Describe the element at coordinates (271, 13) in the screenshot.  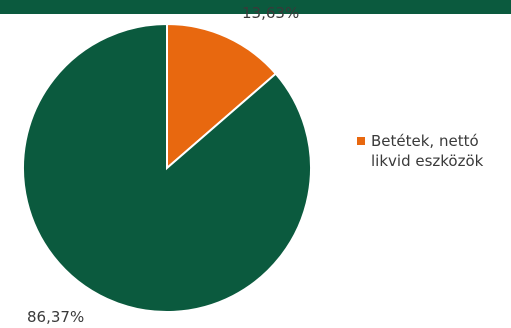
I see `data-label-betetek: 13,63%` at that location.